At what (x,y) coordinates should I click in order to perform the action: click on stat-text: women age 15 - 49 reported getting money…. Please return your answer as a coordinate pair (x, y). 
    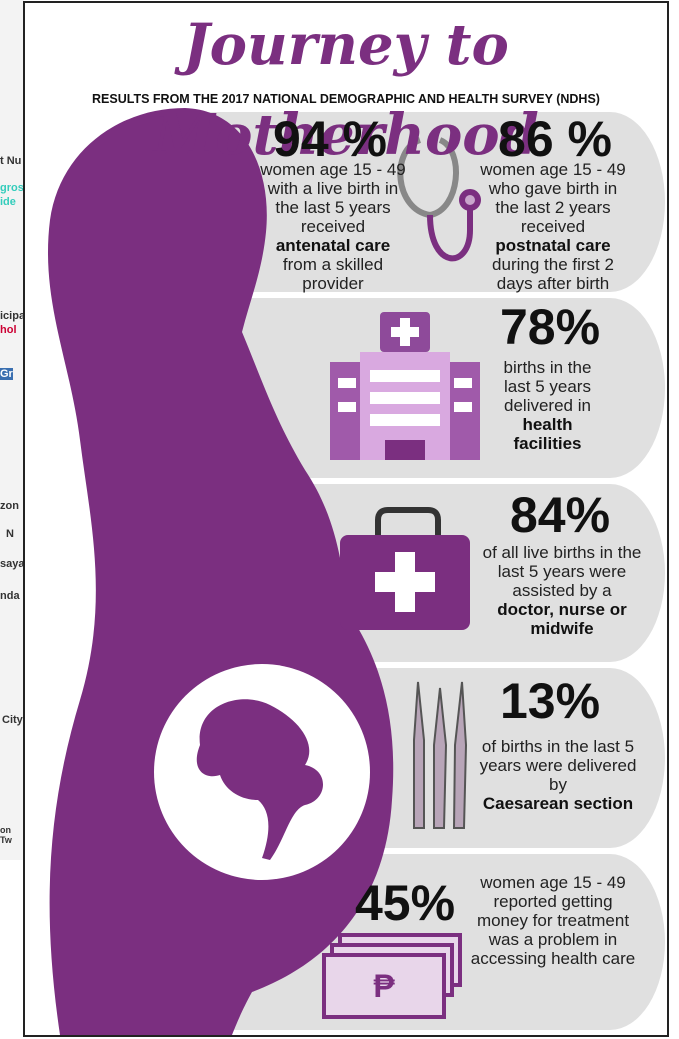
    Looking at the image, I should click on (553, 920).